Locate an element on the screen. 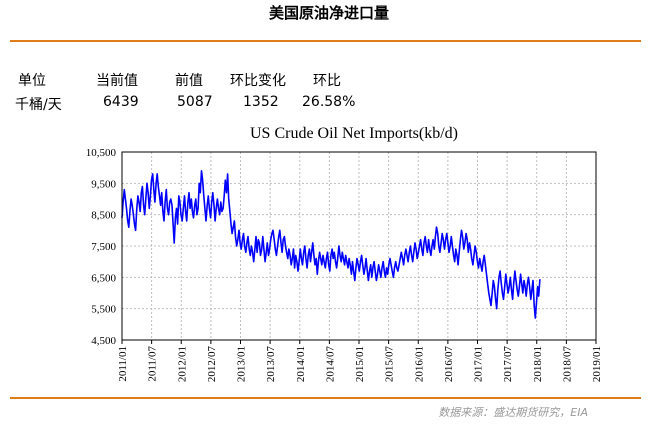 The image size is (658, 424). x-tick-label: 2017/01 is located at coordinates (479, 364).